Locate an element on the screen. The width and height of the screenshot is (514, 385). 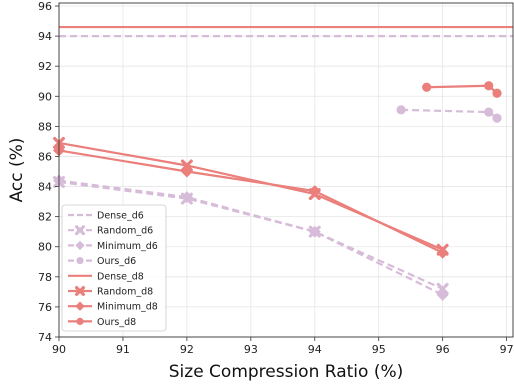
legend-label: Minimum_d8 is located at coordinates (127, 307).